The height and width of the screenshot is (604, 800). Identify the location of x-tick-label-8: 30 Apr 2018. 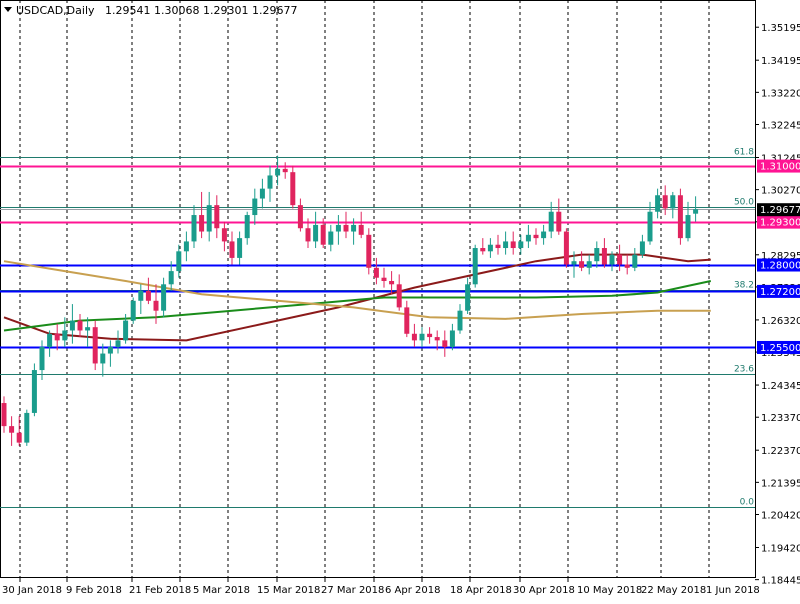
(544, 590).